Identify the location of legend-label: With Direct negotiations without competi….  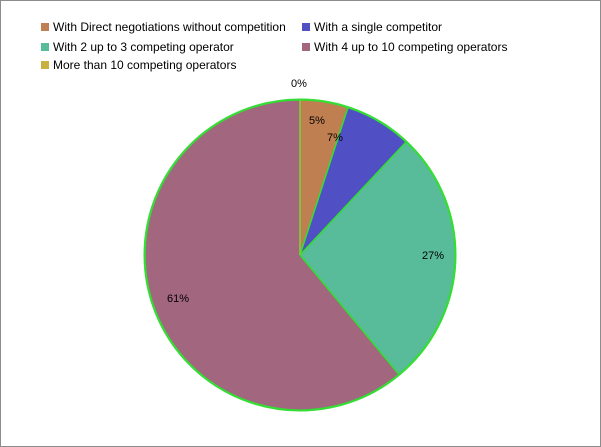
(169, 27).